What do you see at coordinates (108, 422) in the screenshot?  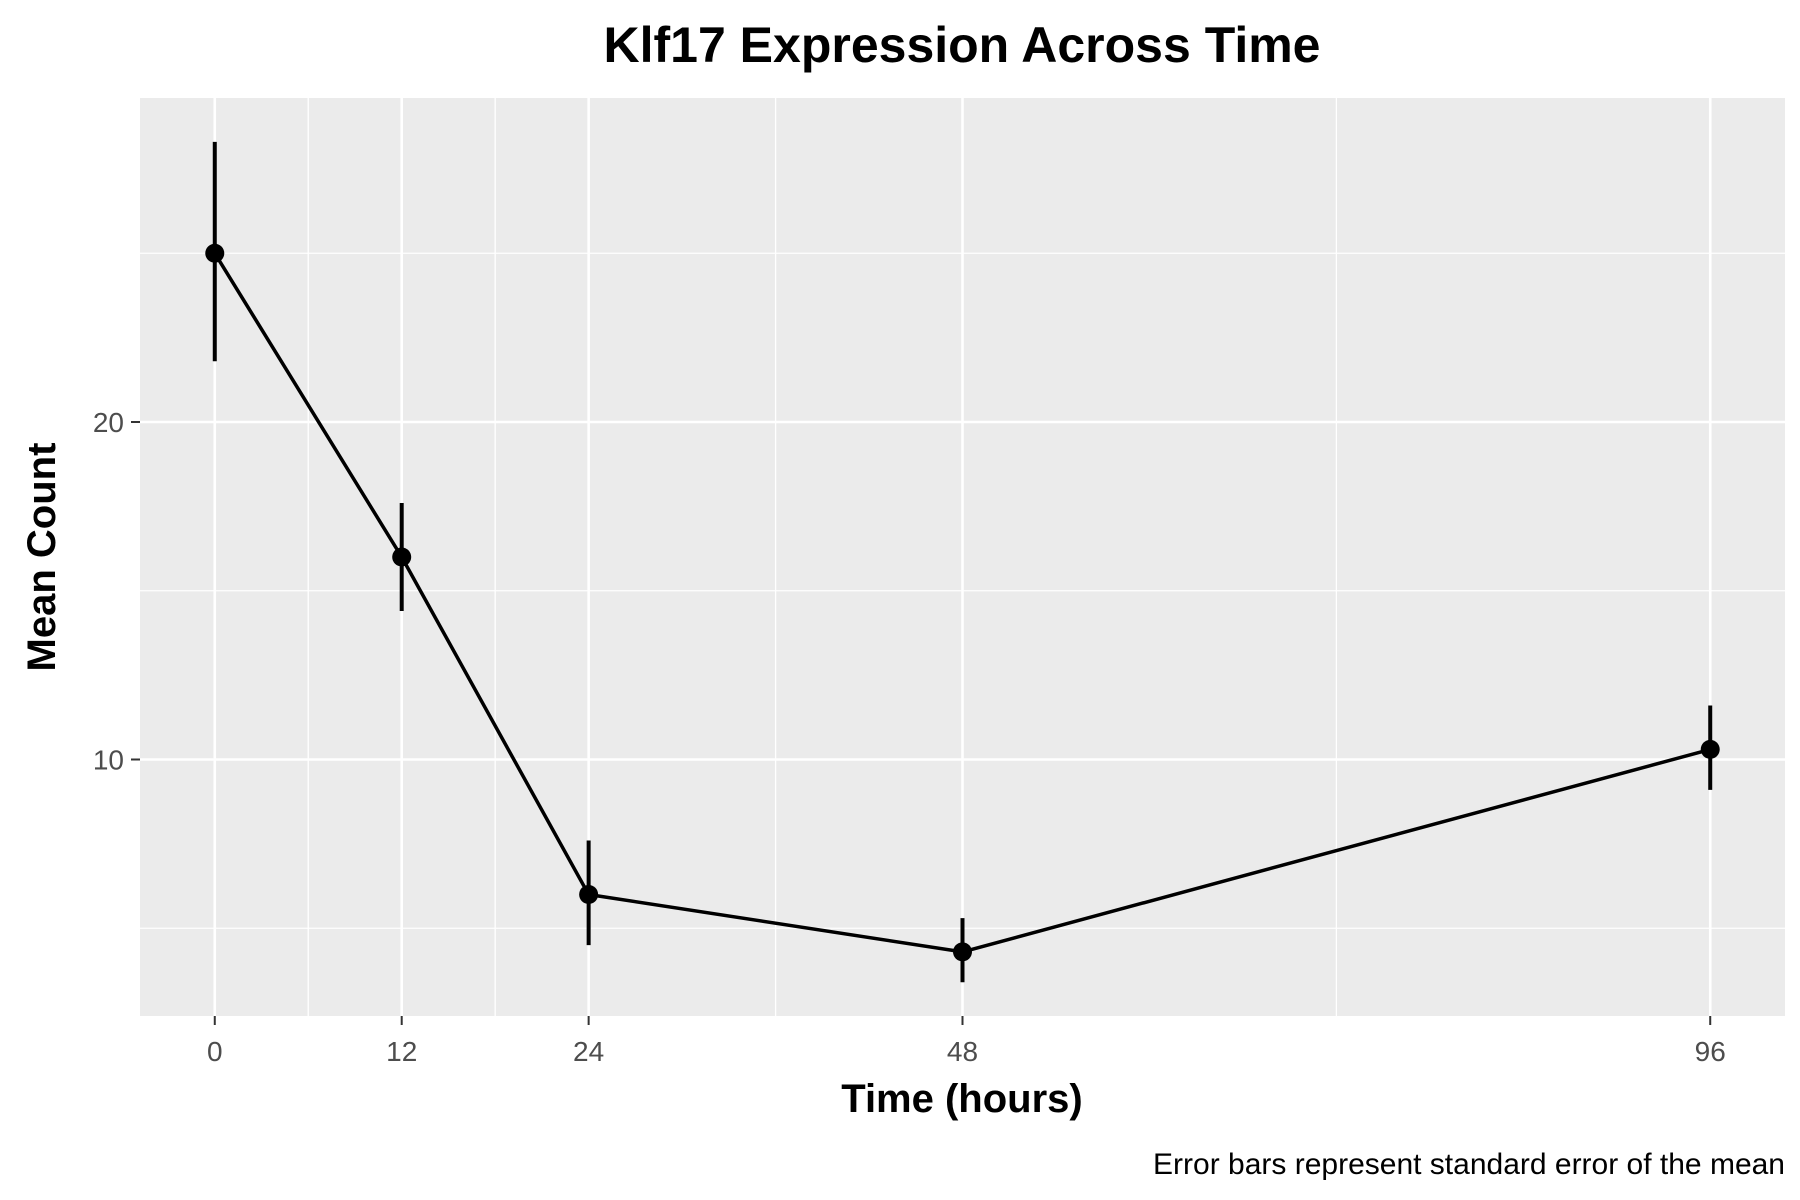 I see `y-tick-label: 20` at bounding box center [108, 422].